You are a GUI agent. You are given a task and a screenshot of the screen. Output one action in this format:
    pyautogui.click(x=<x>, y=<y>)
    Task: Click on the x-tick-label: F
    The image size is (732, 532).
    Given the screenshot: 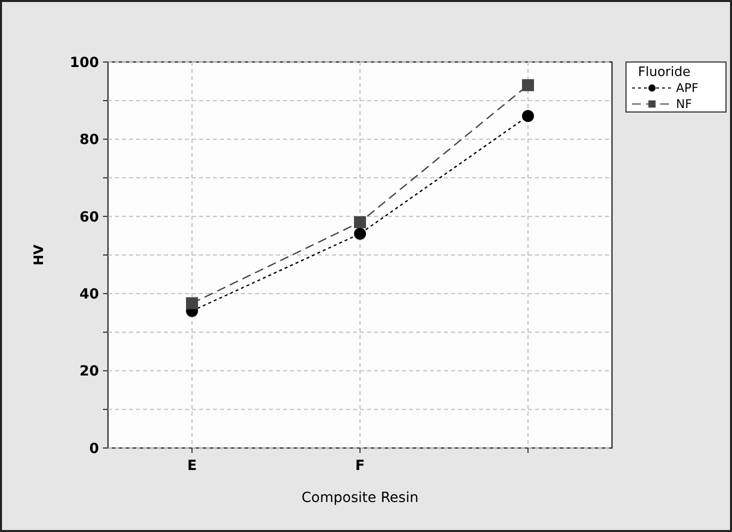 What is the action you would take?
    pyautogui.click(x=360, y=466)
    